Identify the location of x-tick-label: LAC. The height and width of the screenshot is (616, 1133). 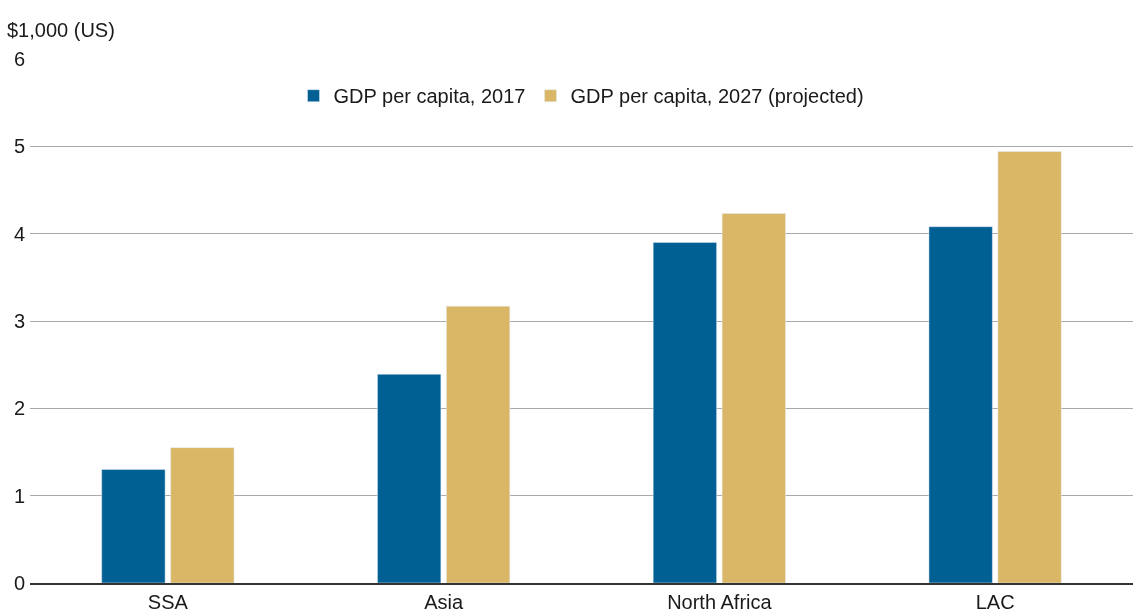
(995, 601).